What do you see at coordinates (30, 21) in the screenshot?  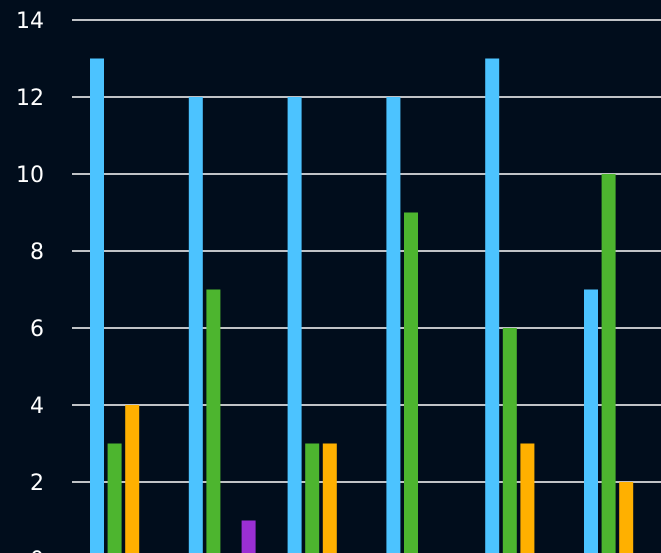 I see `y-tick-label-14: 14` at bounding box center [30, 21].